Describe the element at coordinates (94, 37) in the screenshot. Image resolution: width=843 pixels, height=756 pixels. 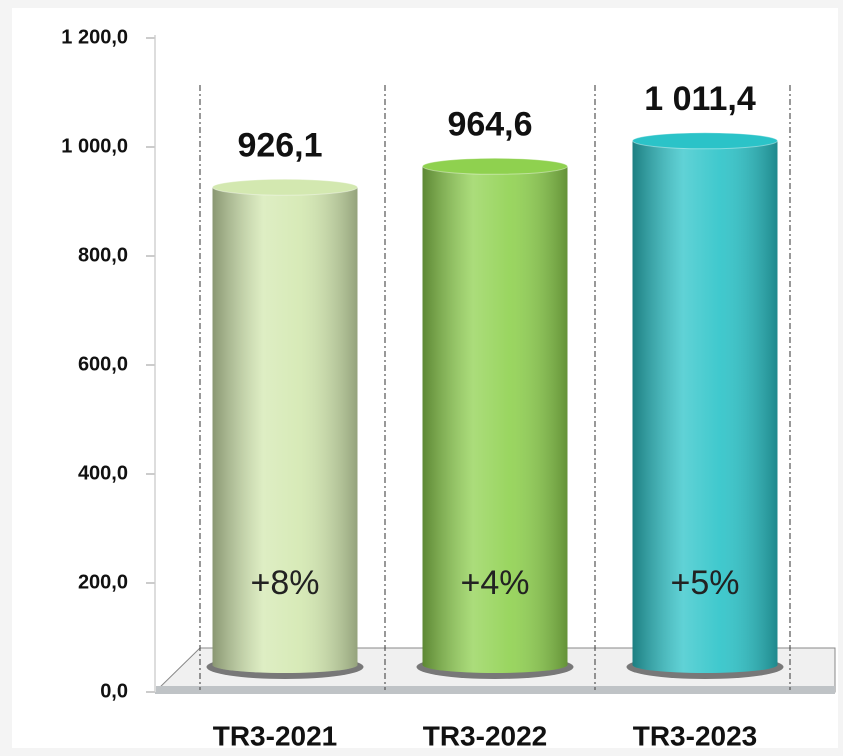
I see `y-tick-label: 1 200,0` at that location.